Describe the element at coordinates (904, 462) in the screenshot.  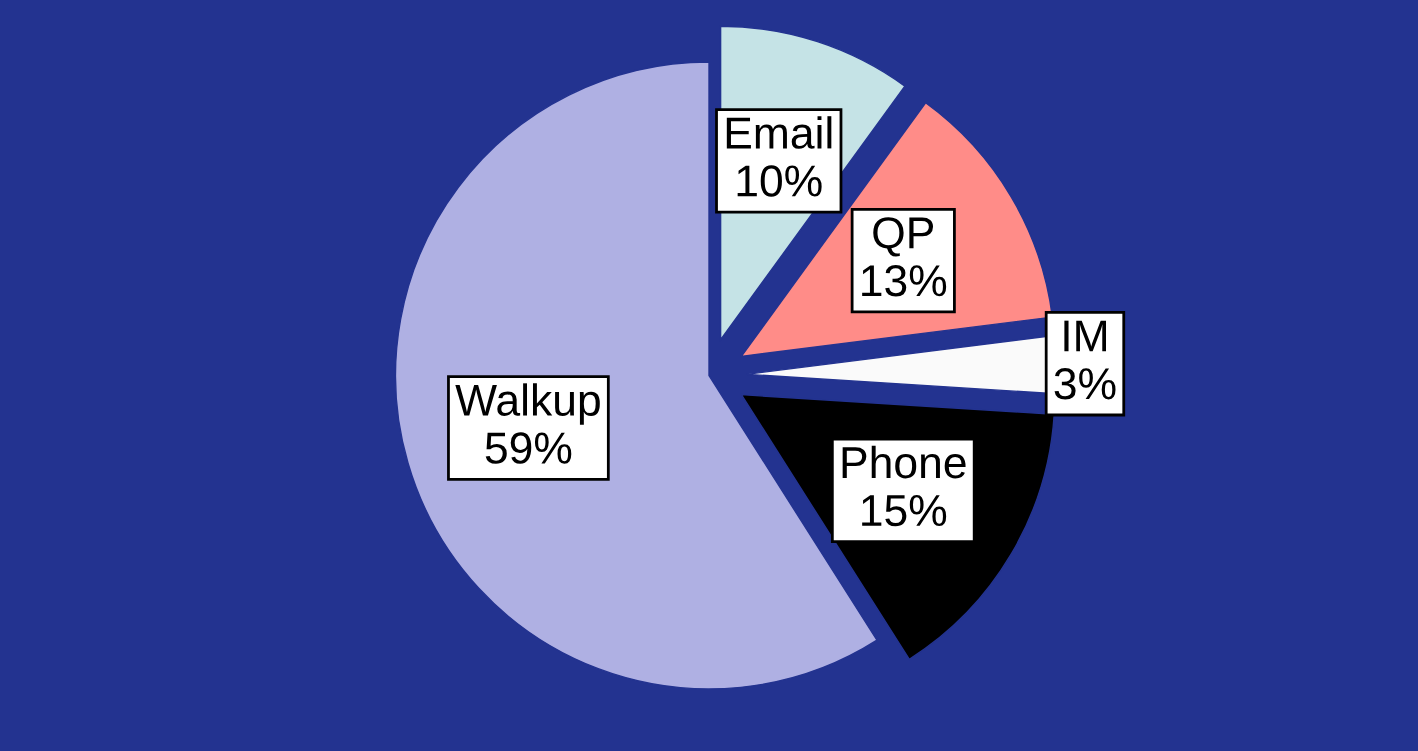
I see `slice-label: Phone` at that location.